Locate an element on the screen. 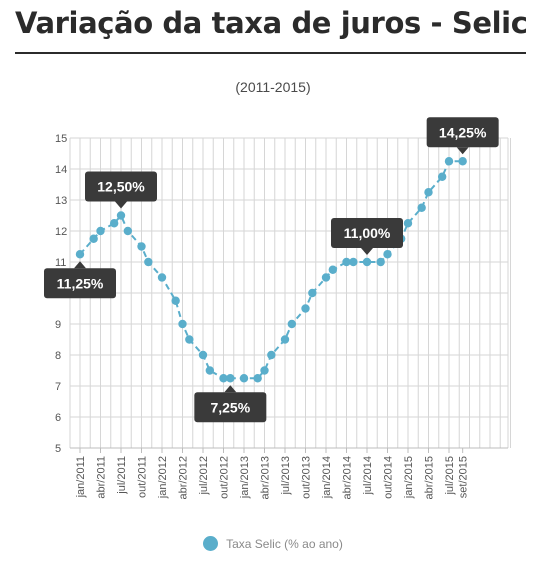  data-label-callout: 11,00% is located at coordinates (367, 236).